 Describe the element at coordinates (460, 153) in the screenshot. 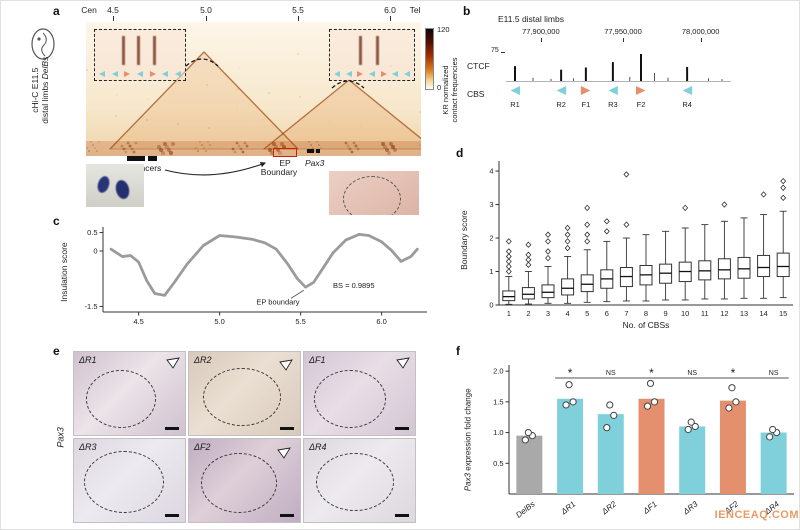

I see `panel-d-label: d` at that location.